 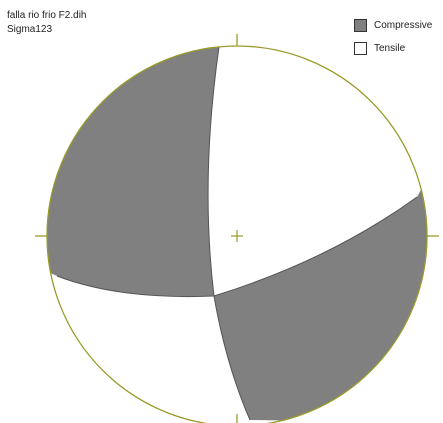 I want to click on center-cross, so click(x=237, y=236).